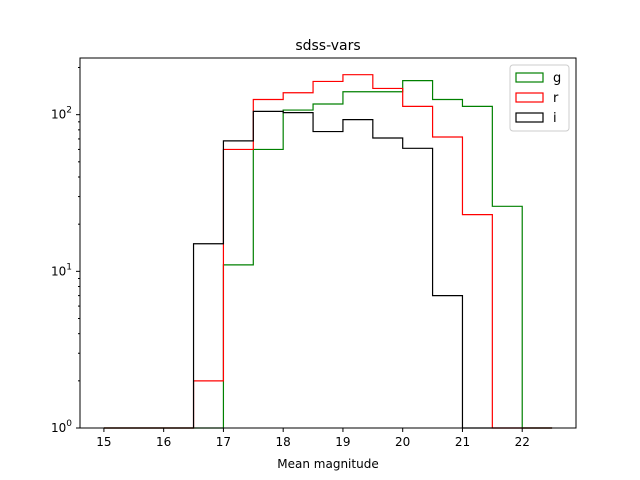 The image size is (640, 480). Describe the element at coordinates (61, 270) in the screenshot. I see `y-tick-label: 10¹` at that location.